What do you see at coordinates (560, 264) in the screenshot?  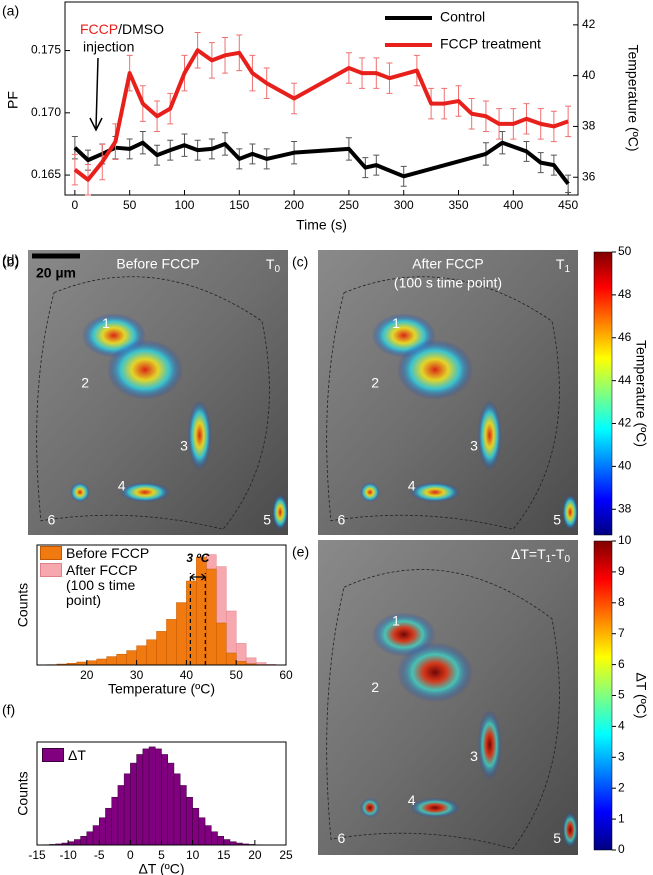 I see `time-label-part: T` at bounding box center [560, 264].